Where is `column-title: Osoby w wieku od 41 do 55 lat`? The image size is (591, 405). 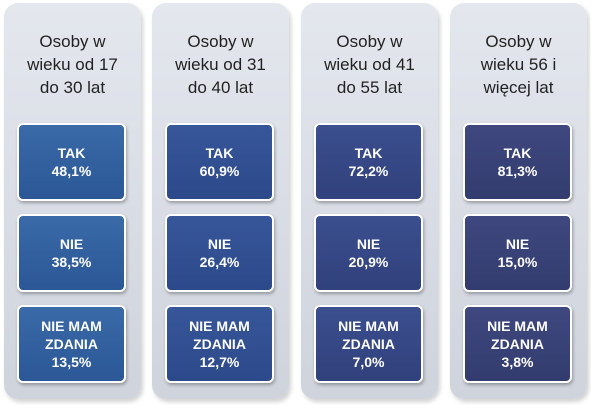 column-title: Osoby w wieku od 41 do 55 lat is located at coordinates (369, 64).